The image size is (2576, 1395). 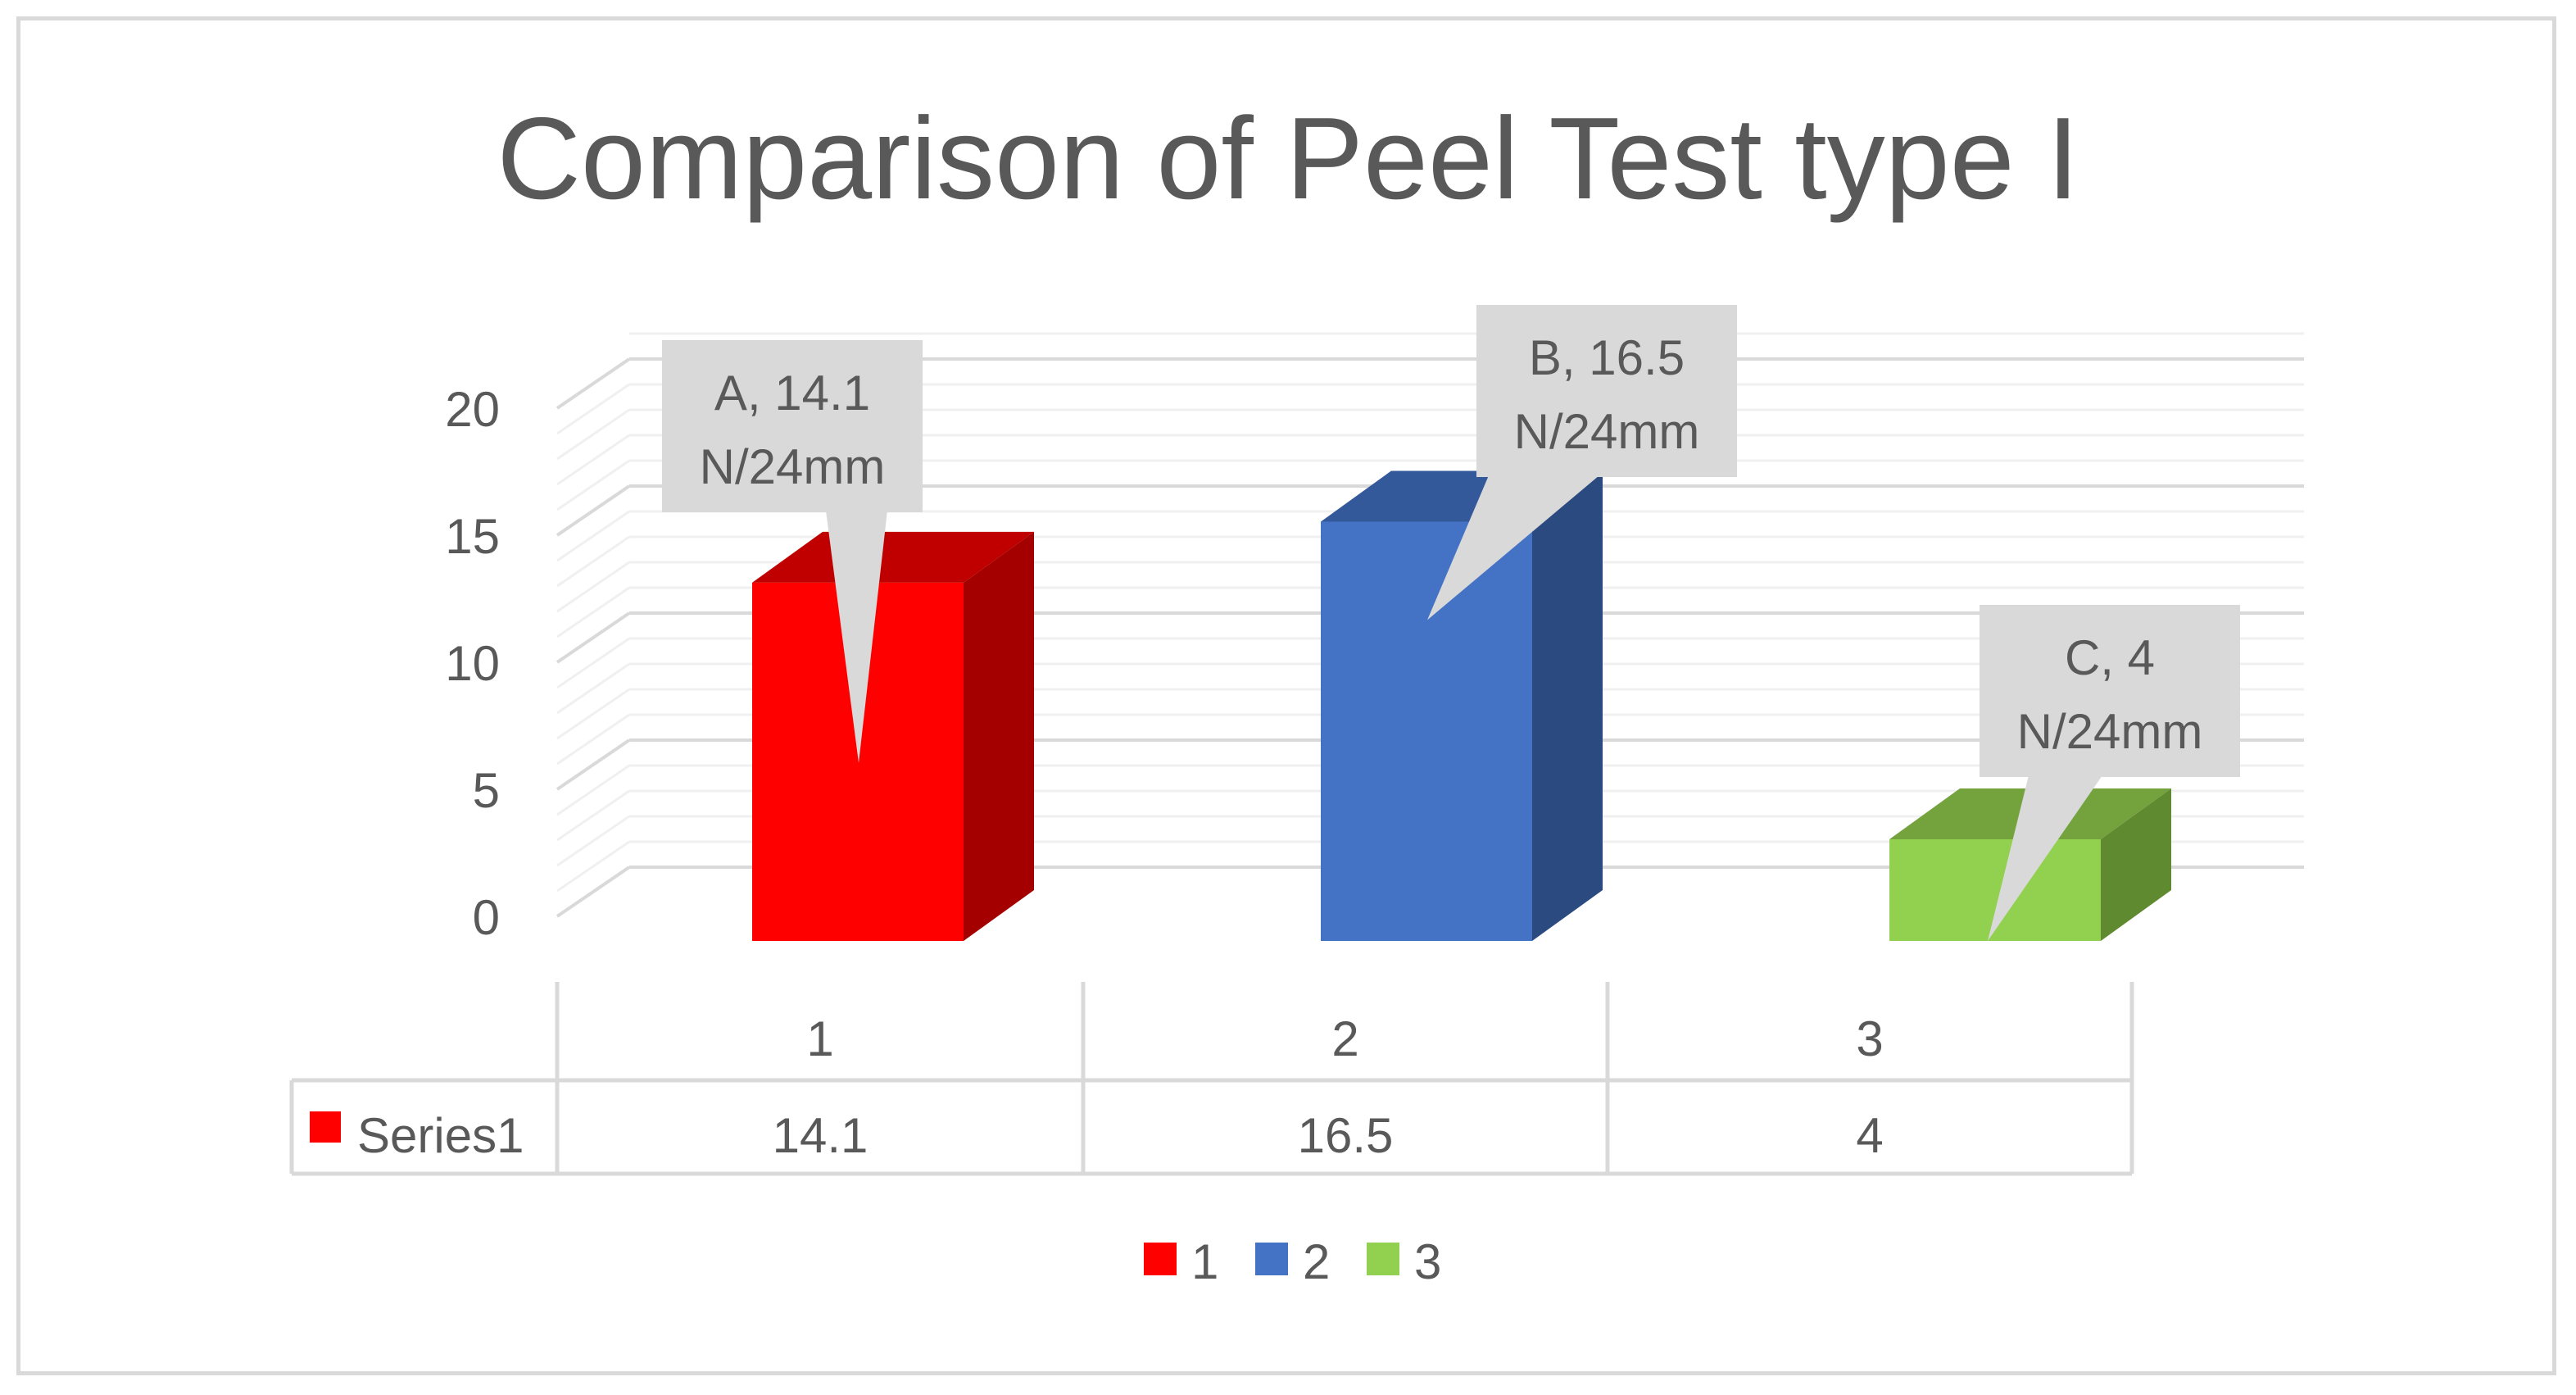 What do you see at coordinates (440, 1135) in the screenshot?
I see `table-series-label: Series1` at bounding box center [440, 1135].